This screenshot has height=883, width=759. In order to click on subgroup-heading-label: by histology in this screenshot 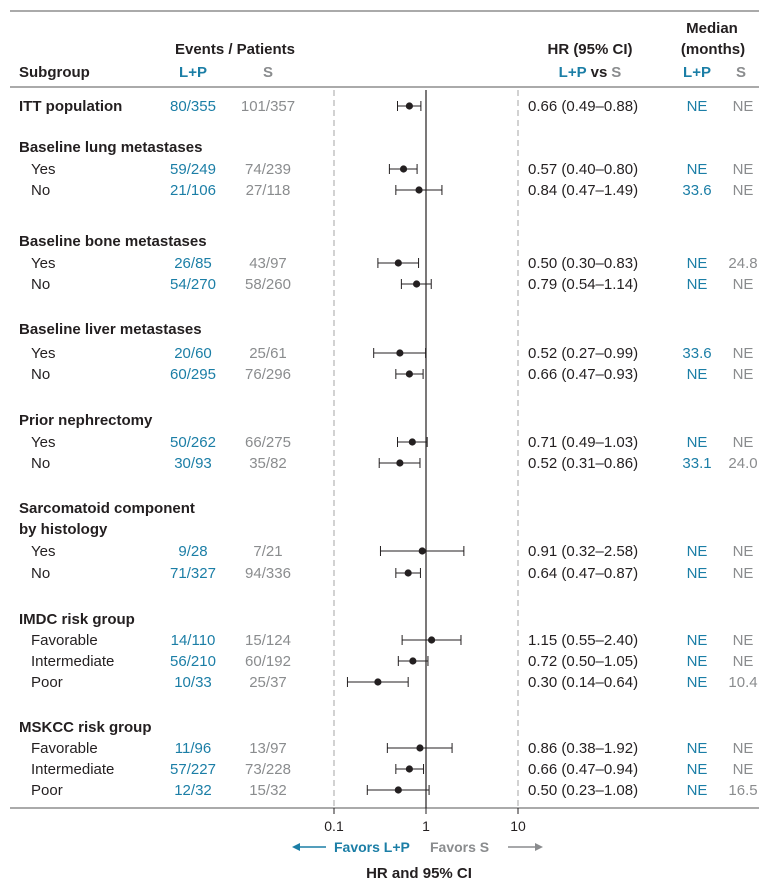, I will do `click(63, 529)`.